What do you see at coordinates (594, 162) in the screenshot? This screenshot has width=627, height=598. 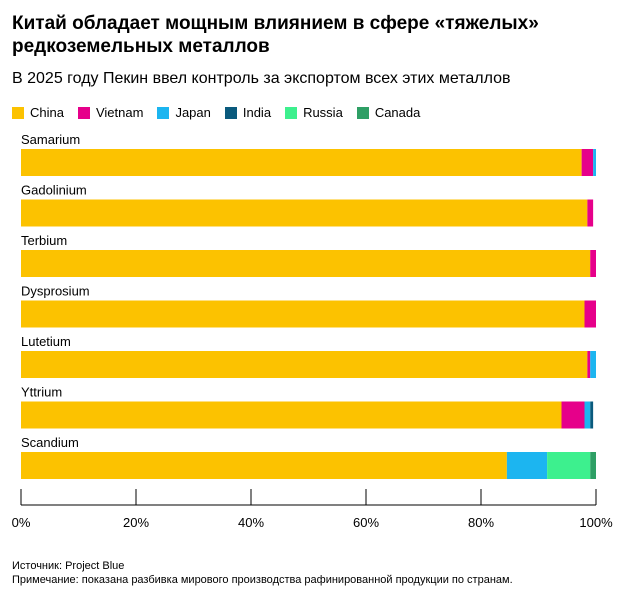 I see `bar-segment-samarium-japan` at bounding box center [594, 162].